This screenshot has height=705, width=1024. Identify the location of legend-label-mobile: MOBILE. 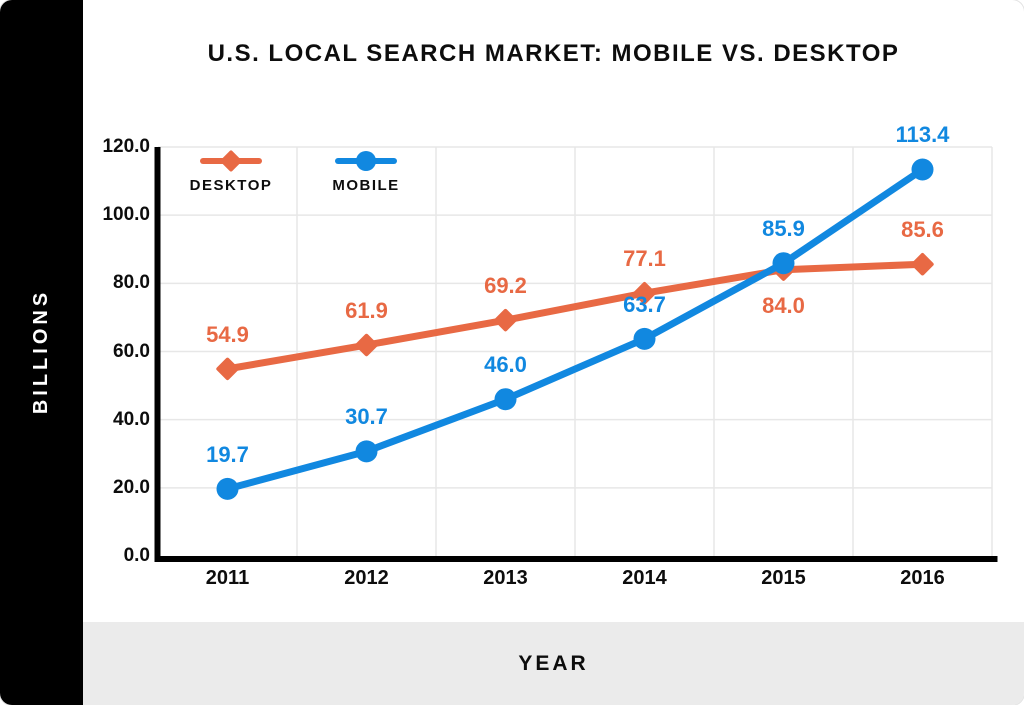
(366, 185).